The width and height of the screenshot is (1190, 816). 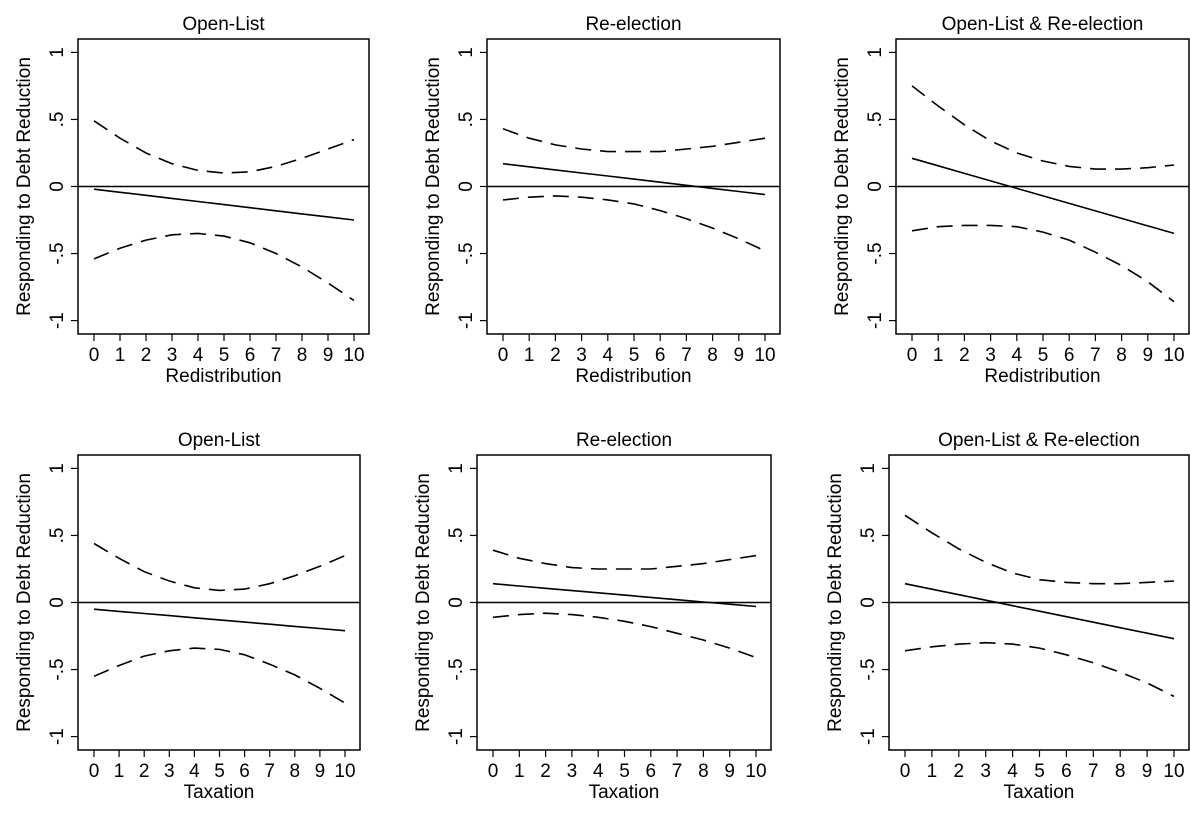 What do you see at coordinates (1039, 792) in the screenshot?
I see `x-axis-label: Taxation` at bounding box center [1039, 792].